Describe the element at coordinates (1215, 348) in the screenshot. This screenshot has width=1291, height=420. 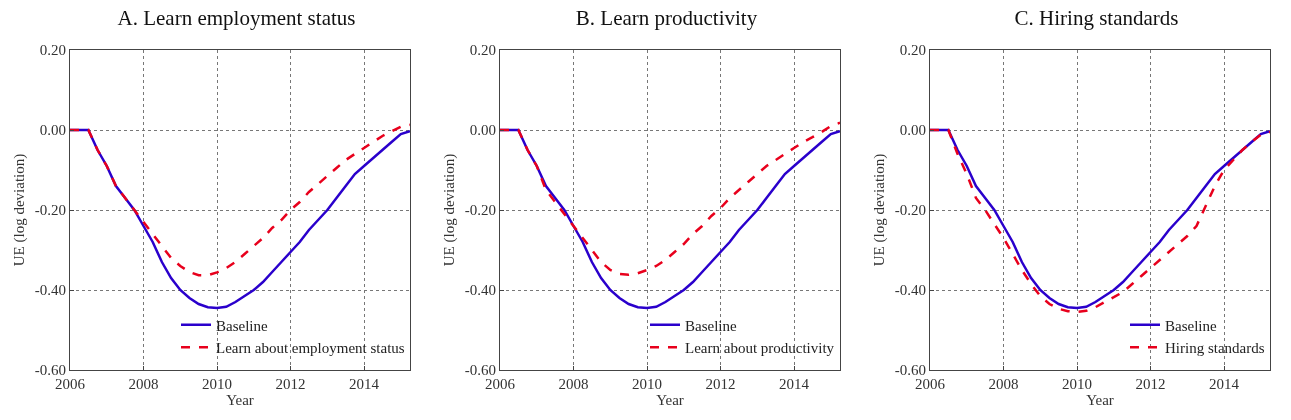
I see `legend-label: Hiring standards` at that location.